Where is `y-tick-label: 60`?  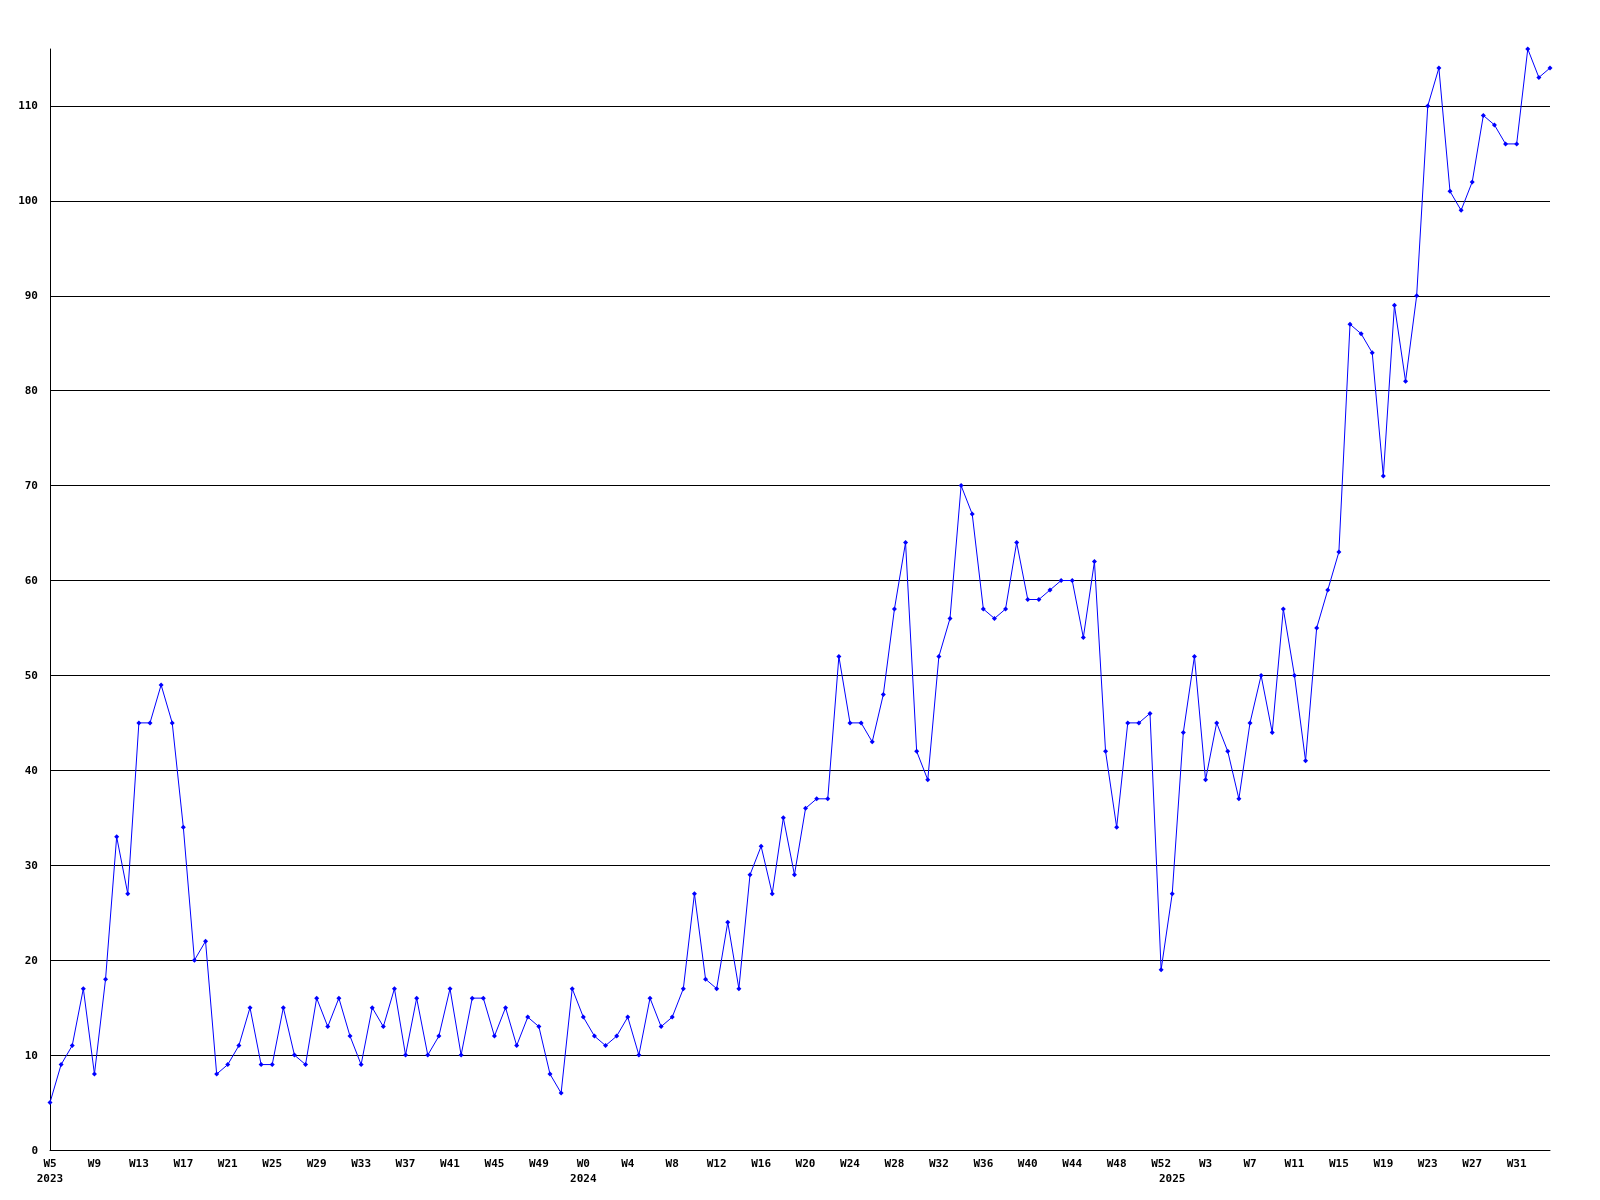 y-tick-label: 60 is located at coordinates (31, 581).